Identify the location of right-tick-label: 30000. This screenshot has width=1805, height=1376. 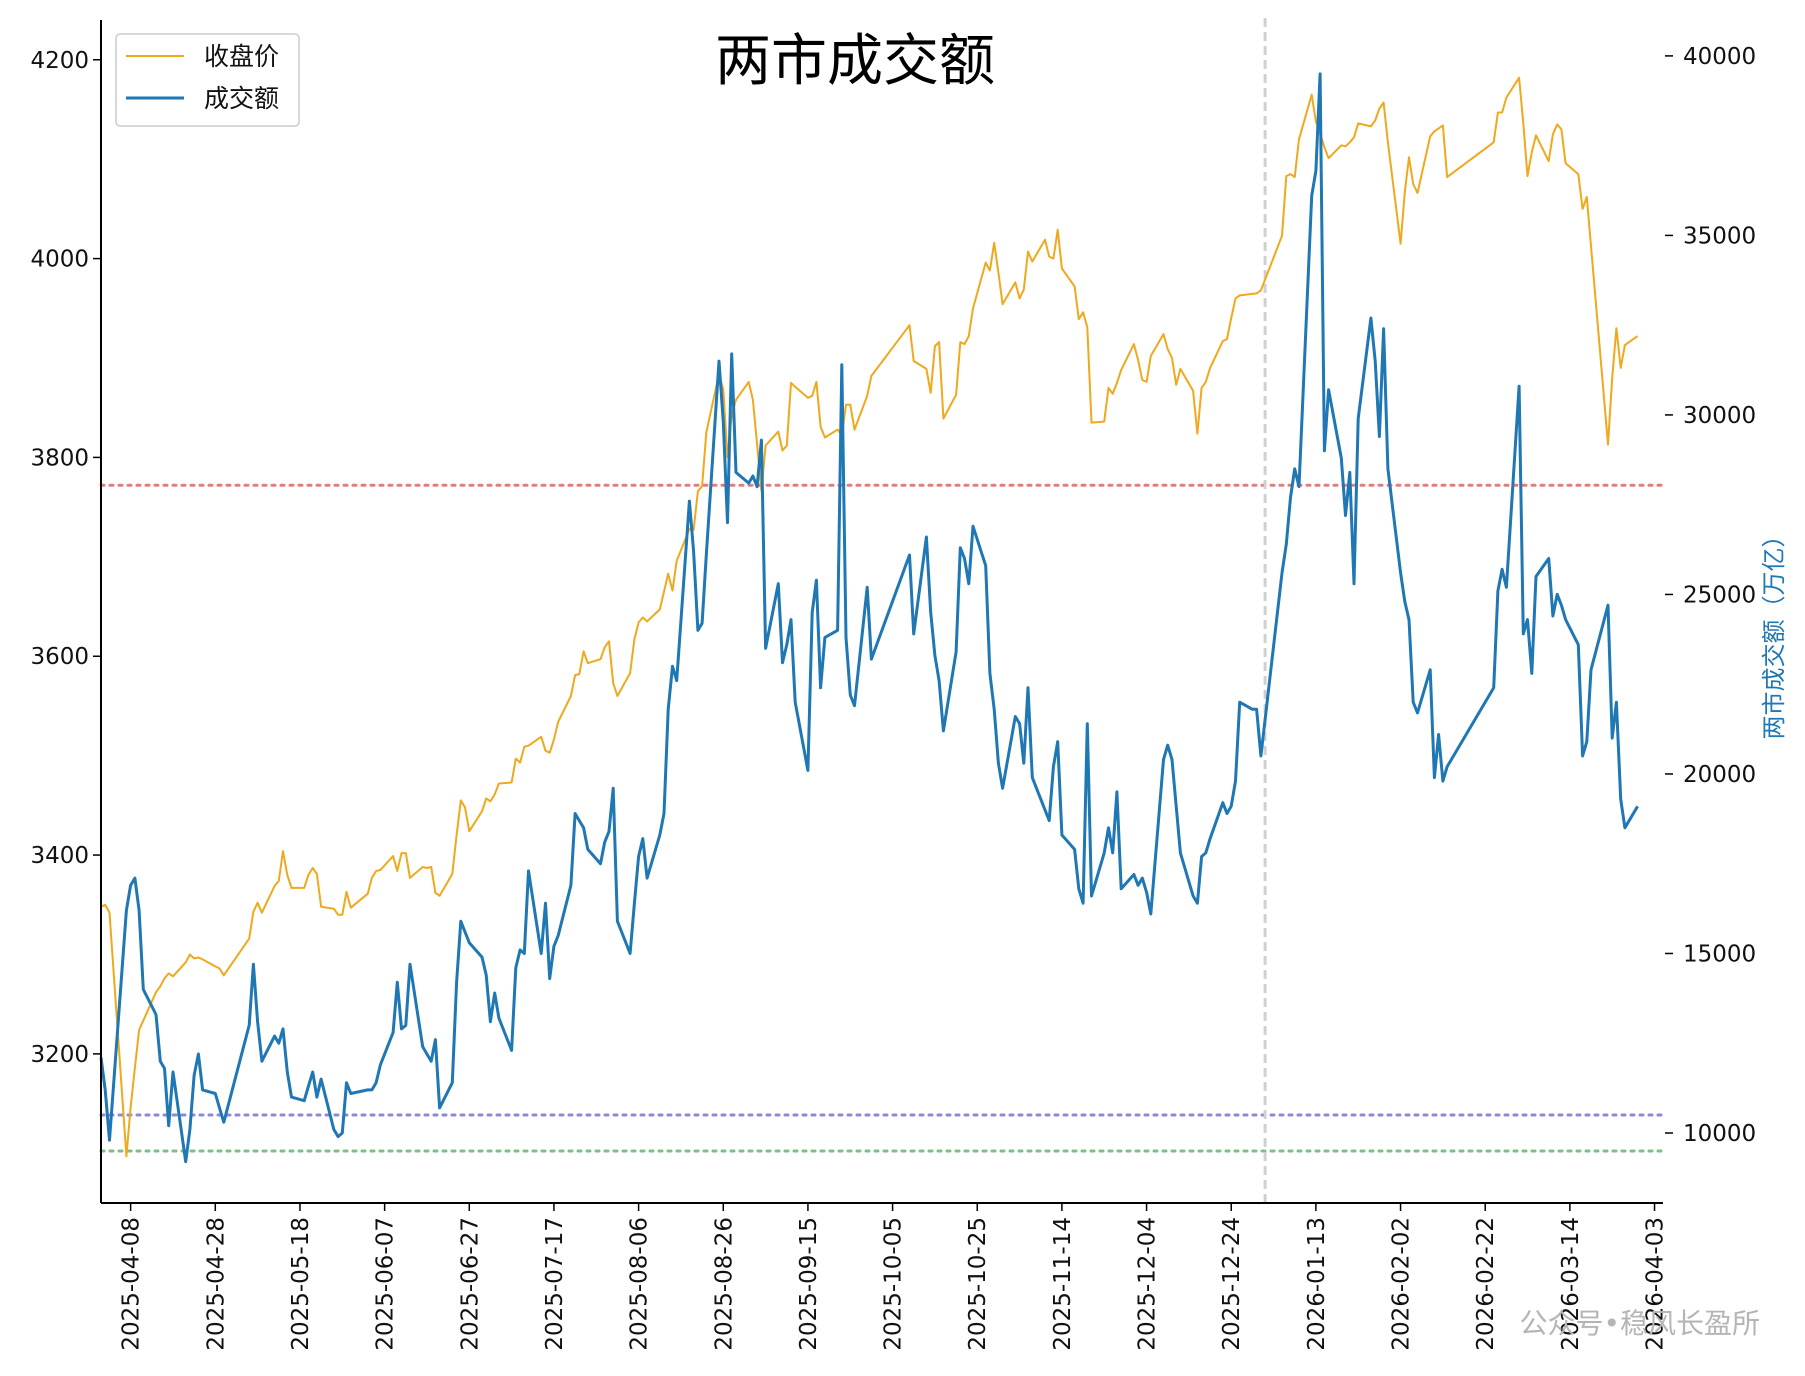
(1719, 416).